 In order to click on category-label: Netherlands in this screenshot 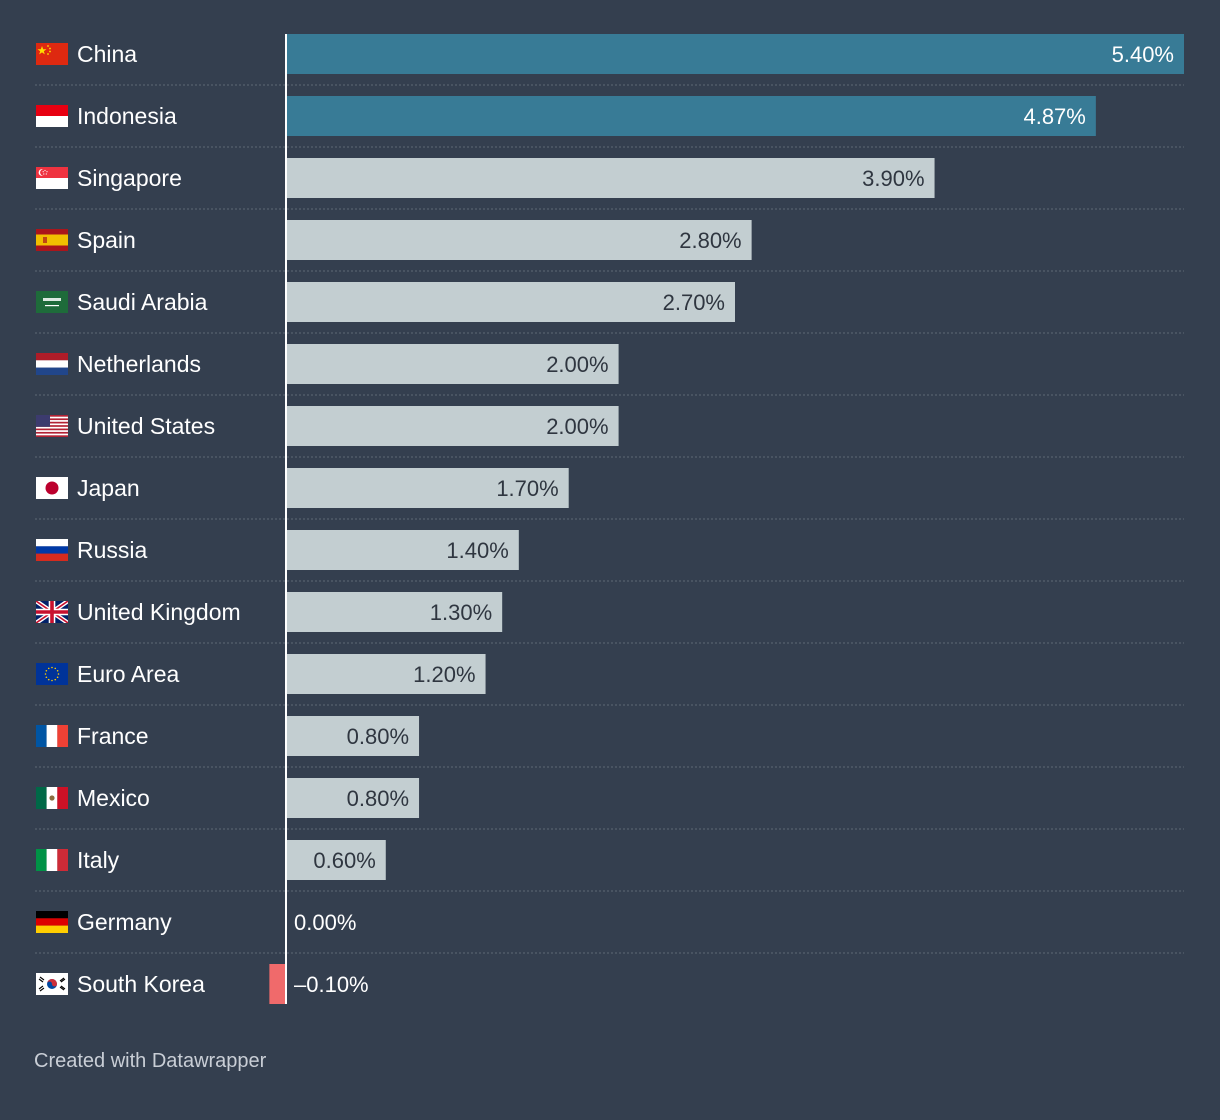, I will do `click(139, 364)`.